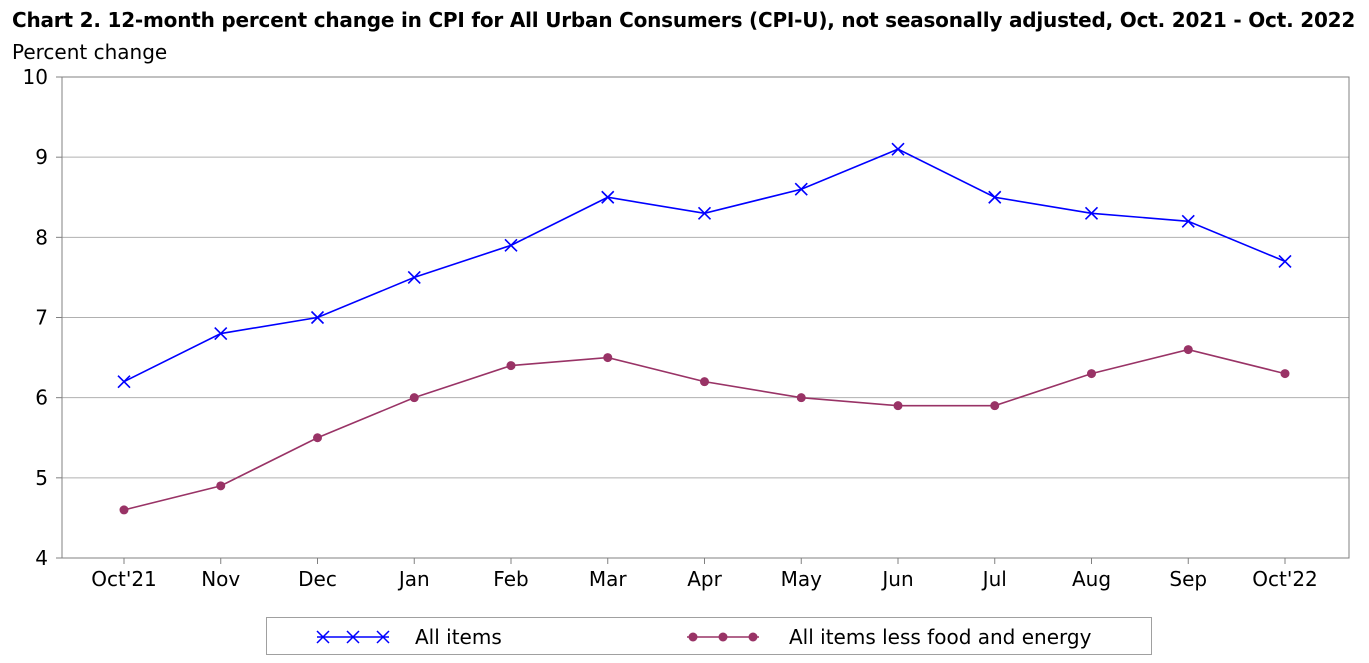  I want to click on y-tick-label: 7, so click(41, 318).